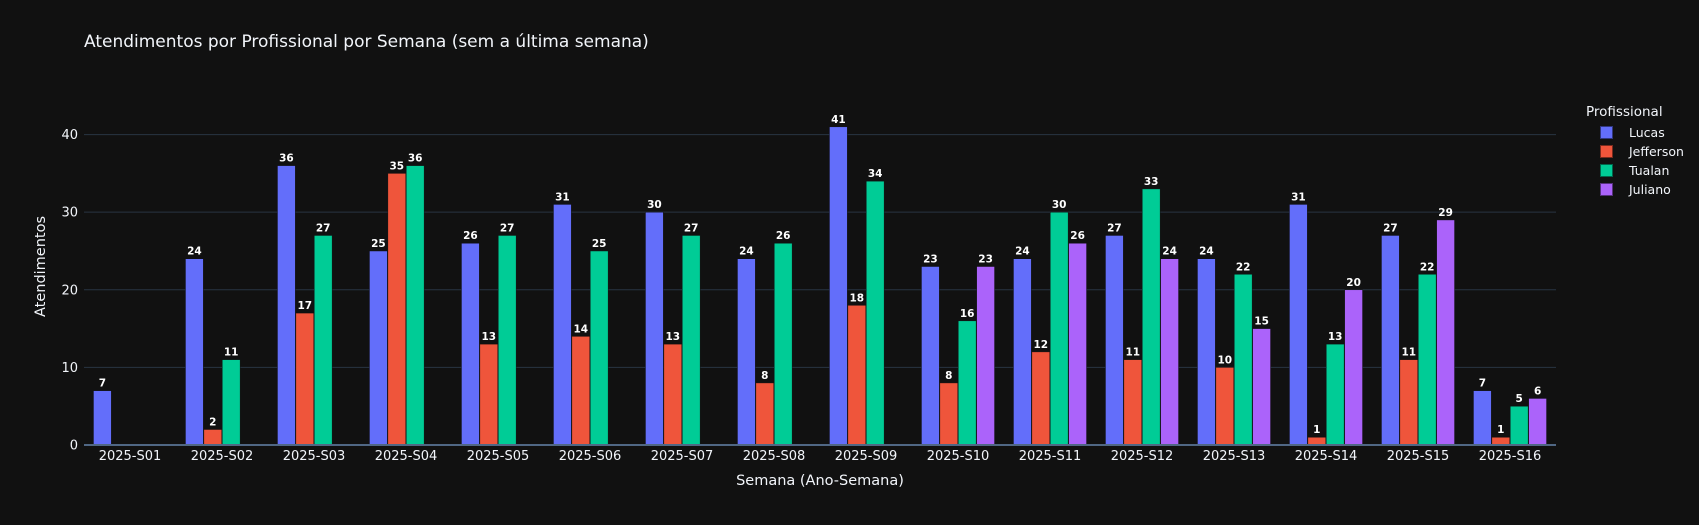  What do you see at coordinates (1537, 391) in the screenshot?
I see `data-label: 6` at bounding box center [1537, 391].